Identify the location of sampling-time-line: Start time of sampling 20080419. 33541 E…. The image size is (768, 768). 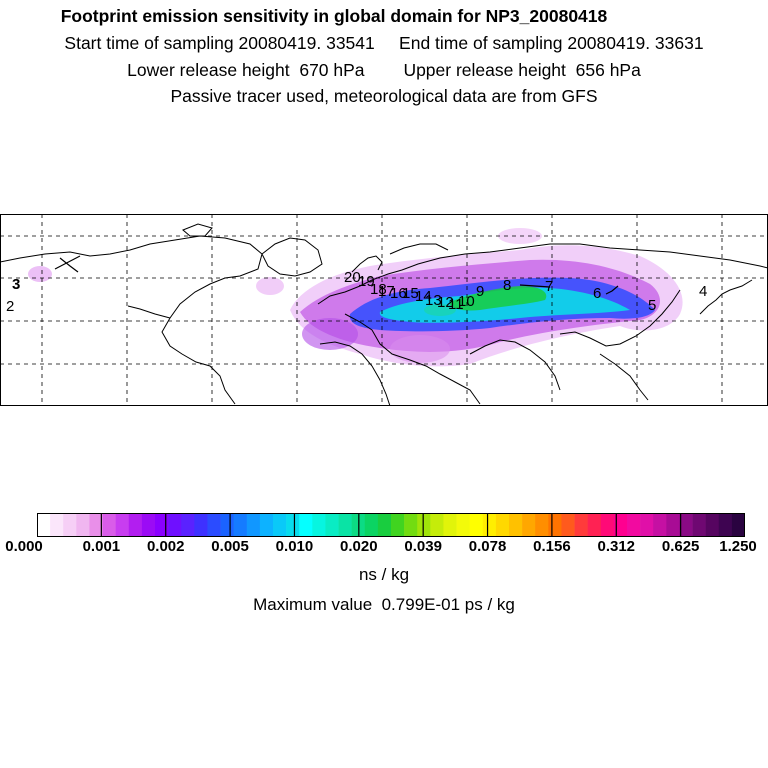
(384, 43).